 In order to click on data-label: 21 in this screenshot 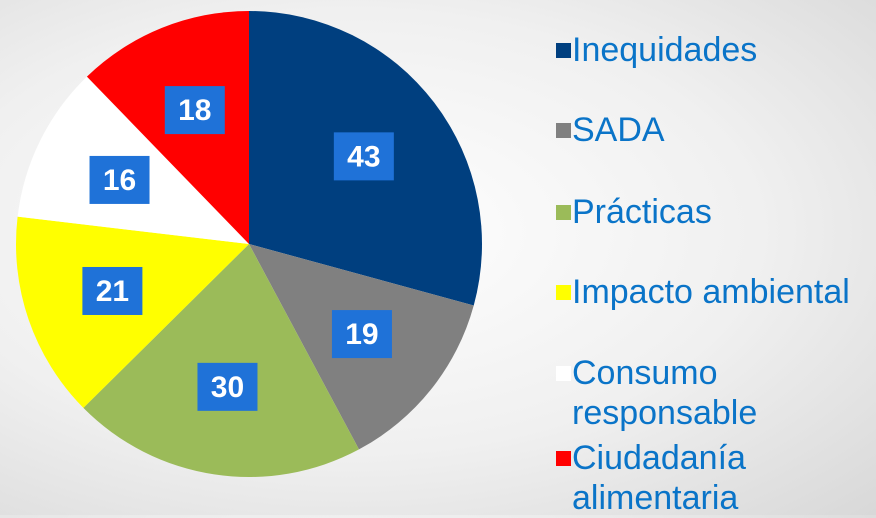, I will do `click(112, 291)`.